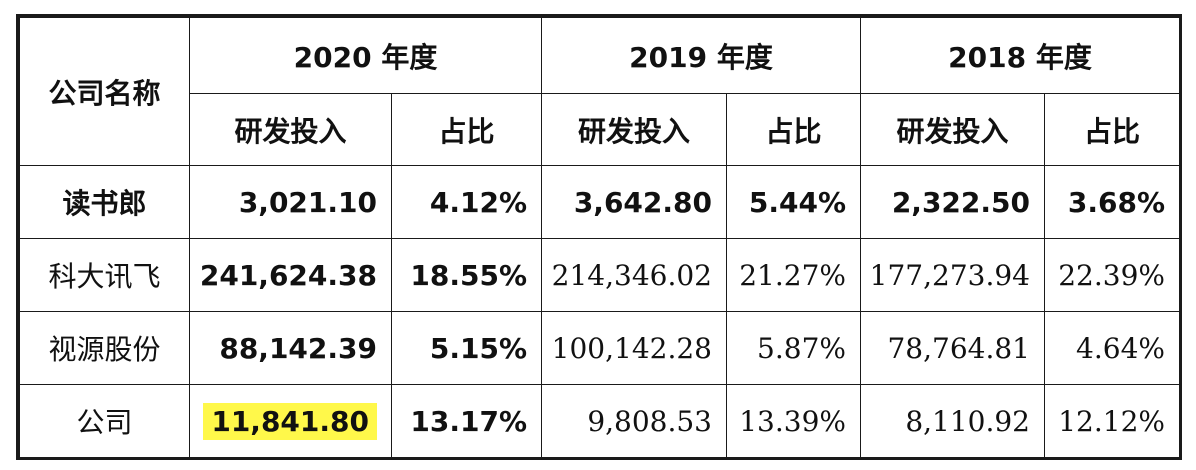  What do you see at coordinates (1112, 275) in the screenshot?
I see `ratio-2018-cell: 22.39%` at bounding box center [1112, 275].